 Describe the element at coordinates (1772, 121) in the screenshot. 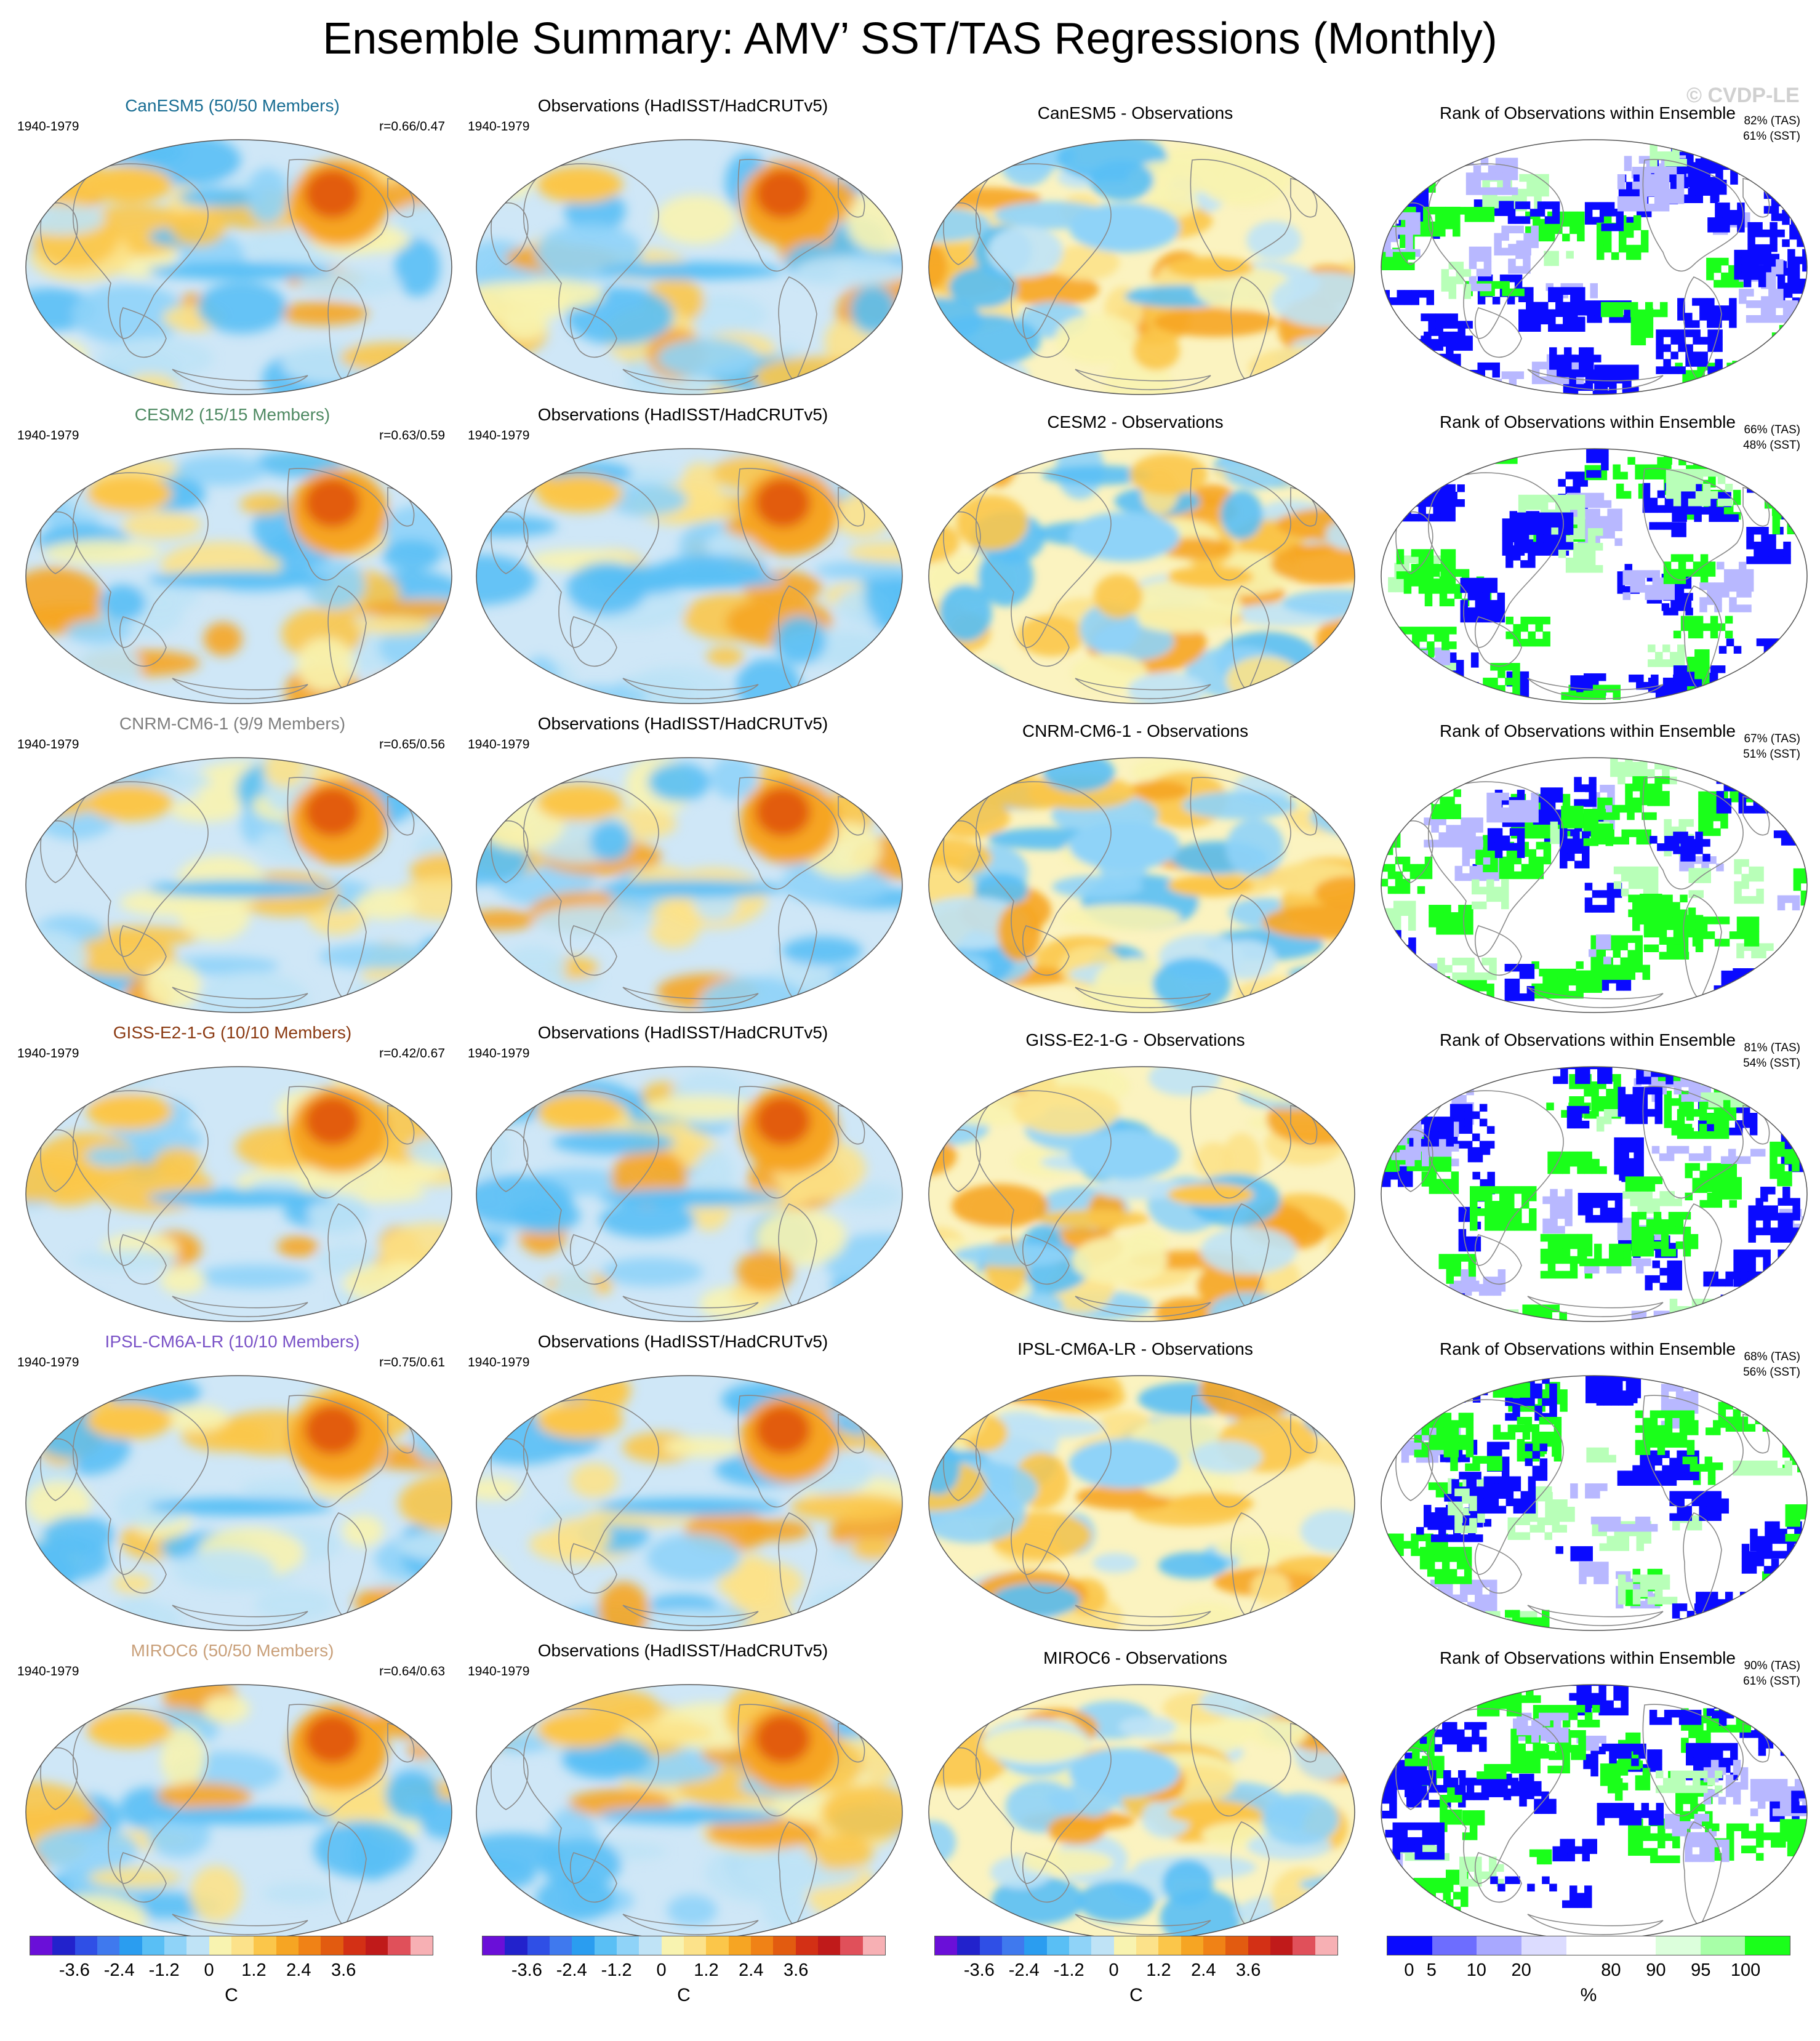

I see `rank-tas-label: 82% (TAS)` at that location.